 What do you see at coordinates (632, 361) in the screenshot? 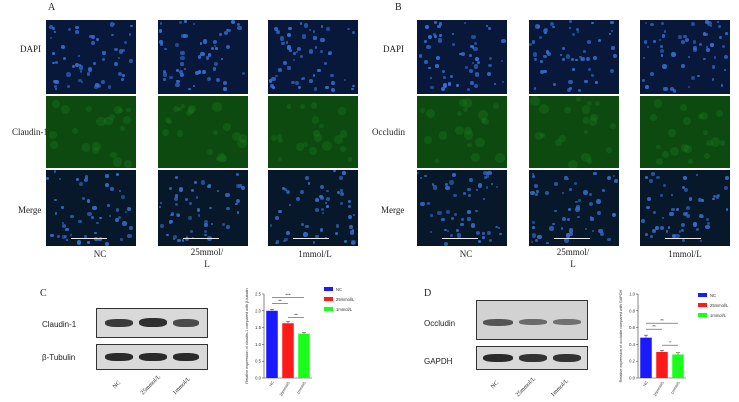
I see `y-tick-label: 0.2` at bounding box center [632, 361].